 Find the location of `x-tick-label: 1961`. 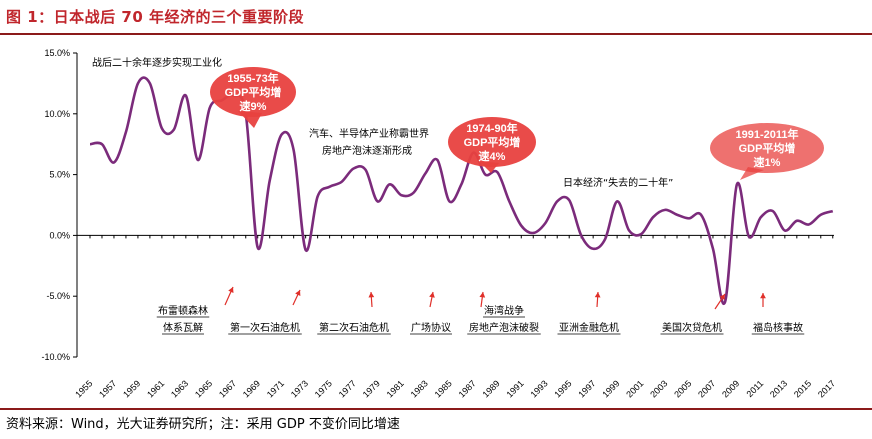

x-tick-label: 1961 is located at coordinates (155, 388).